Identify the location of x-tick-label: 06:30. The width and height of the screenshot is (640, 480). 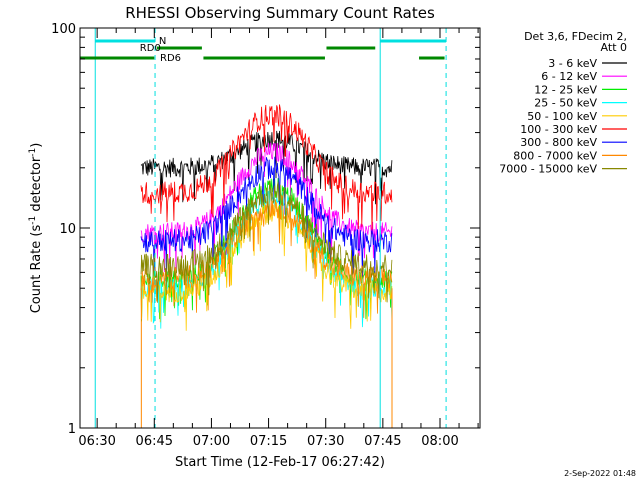
(96, 441).